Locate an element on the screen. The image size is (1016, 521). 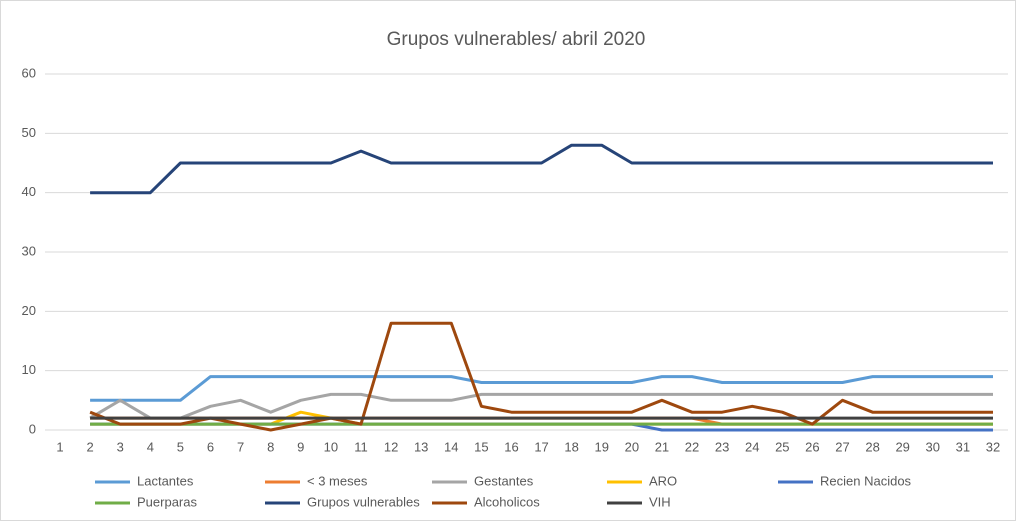
x-tick-label: 28 is located at coordinates (872, 446).